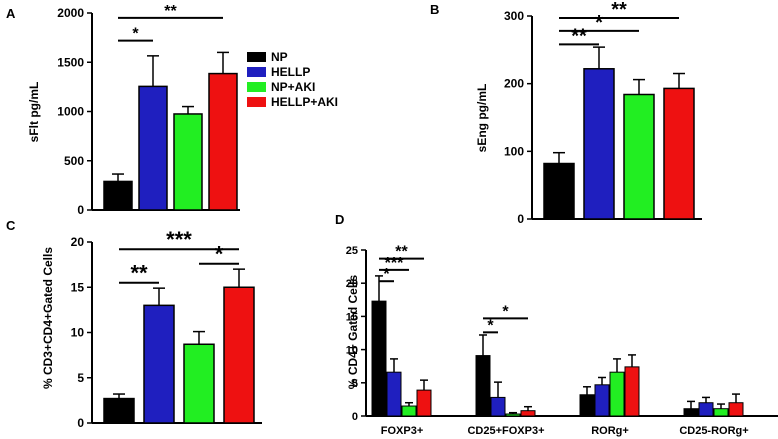 The width and height of the screenshot is (778, 439). What do you see at coordinates (355, 384) in the screenshot?
I see `d-ytick-label: 5` at bounding box center [355, 384].